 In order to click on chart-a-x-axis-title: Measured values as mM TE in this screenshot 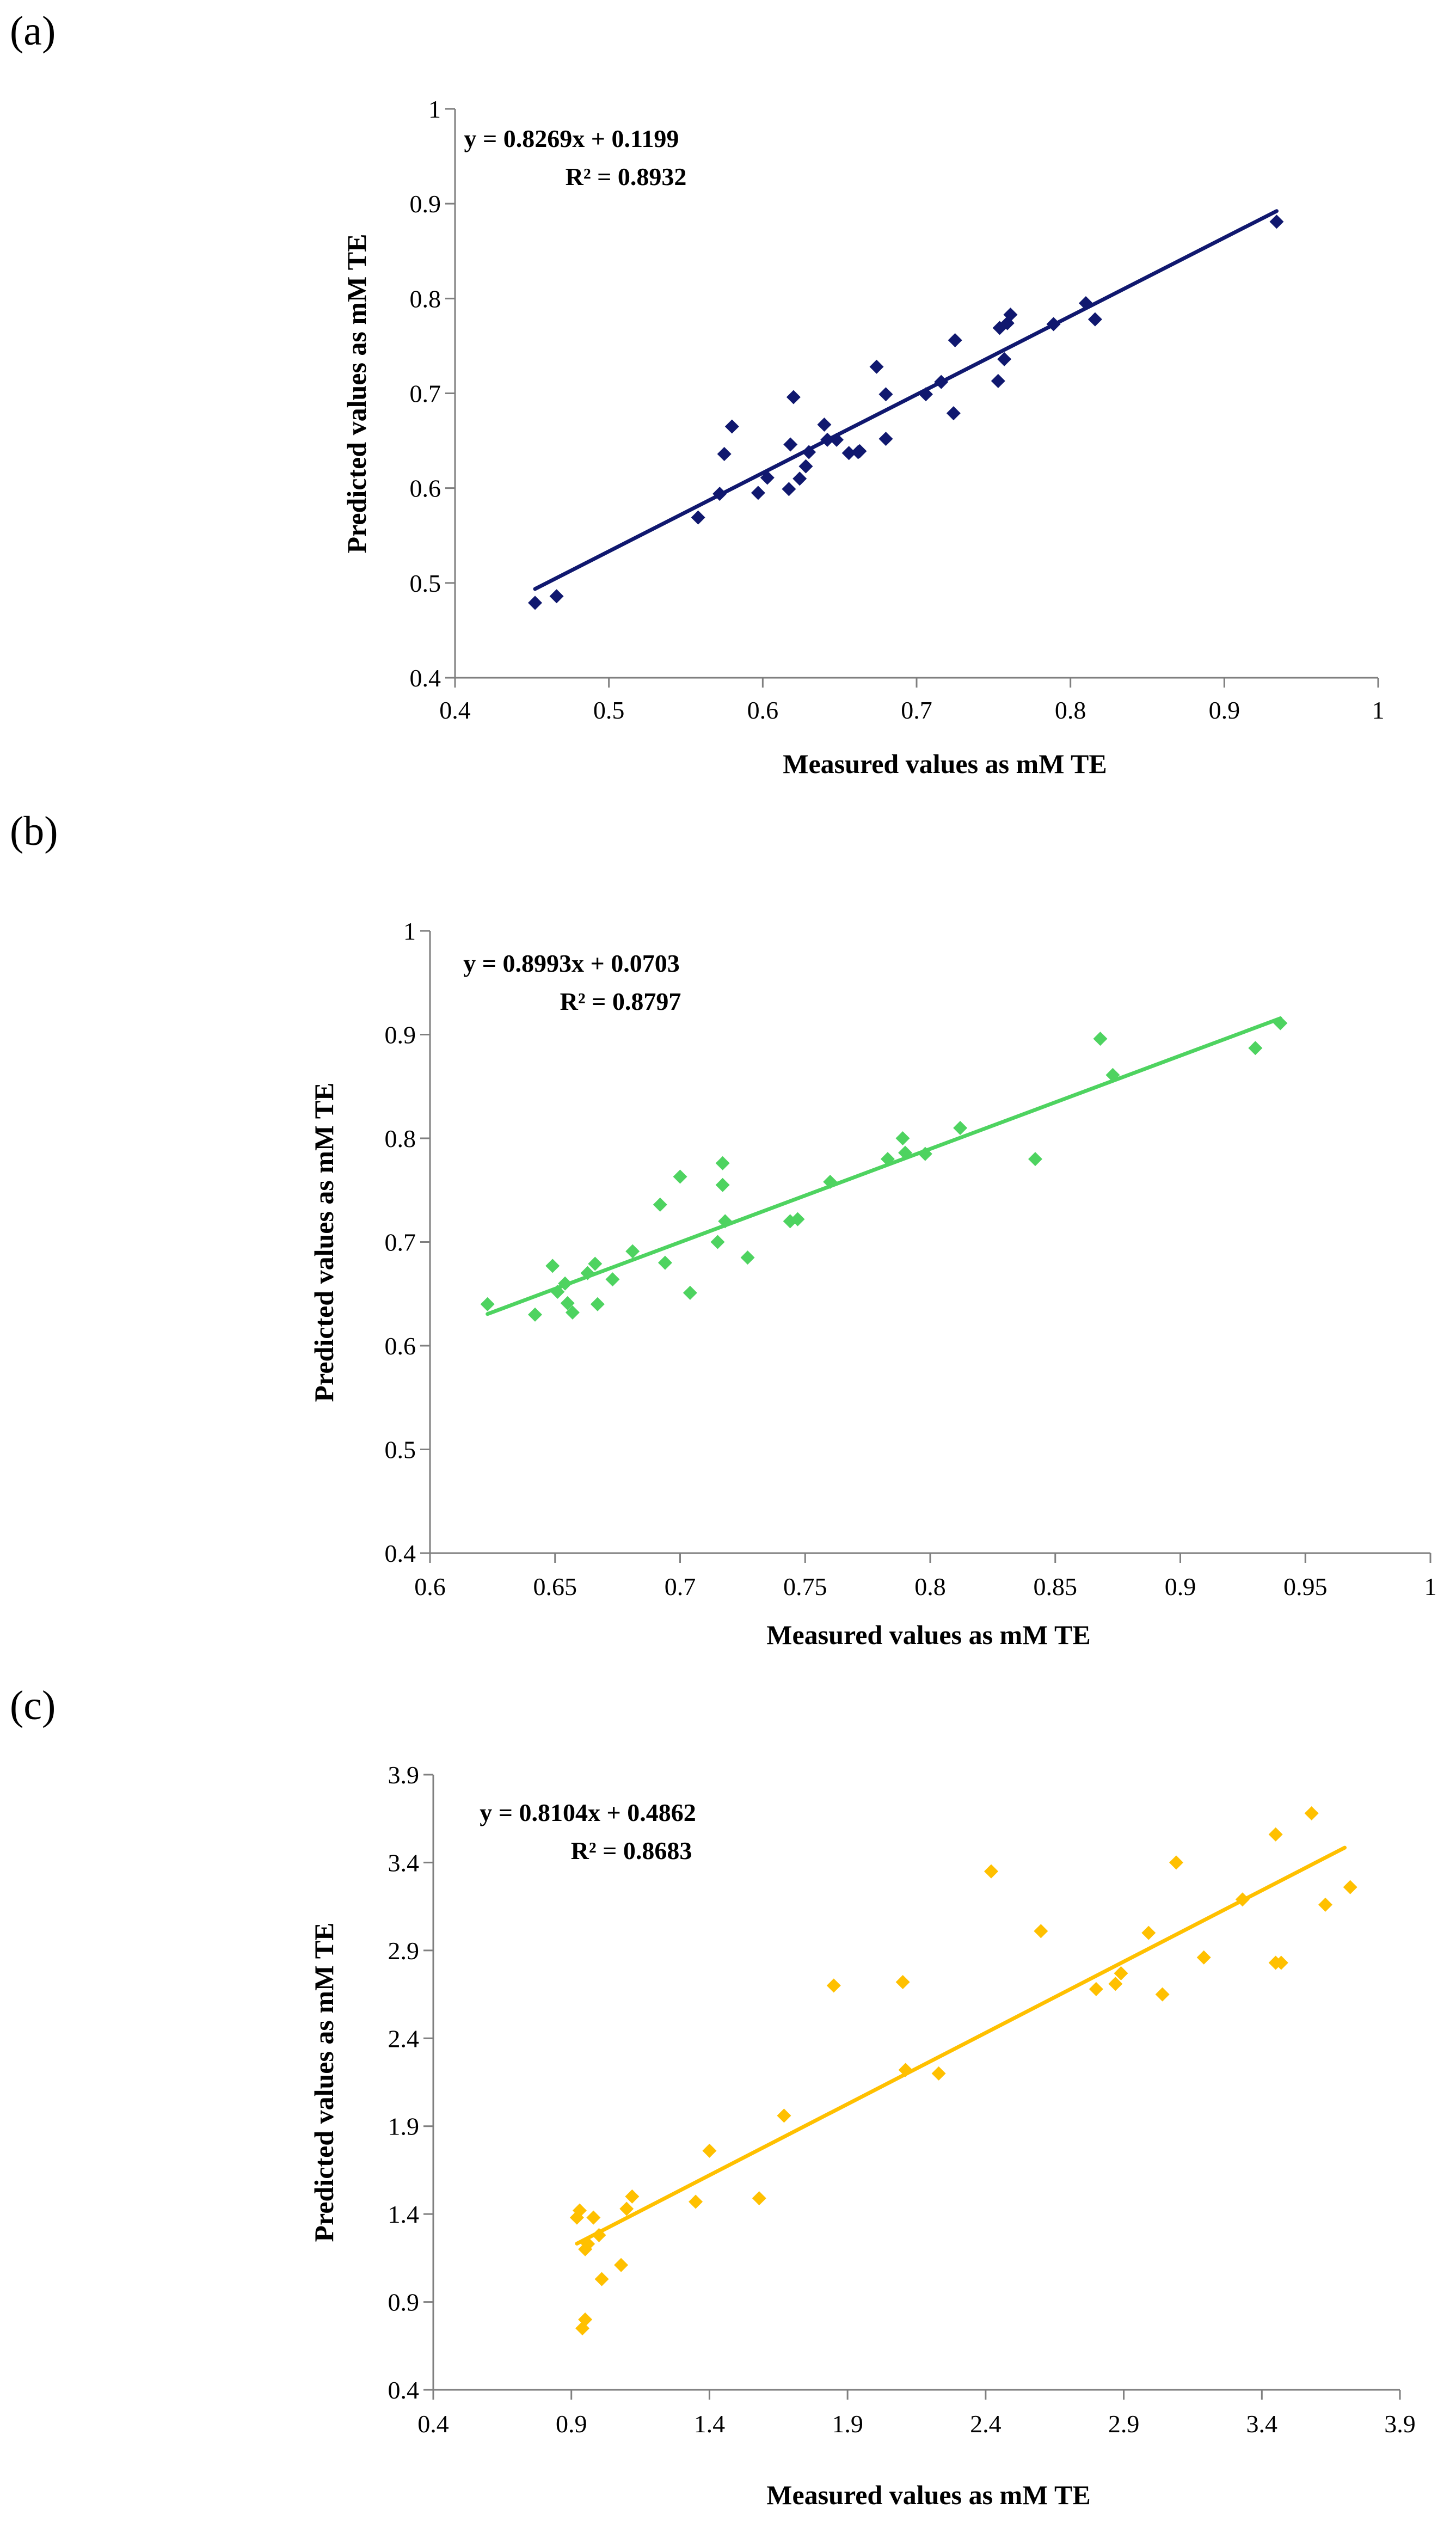, I will do `click(945, 764)`.